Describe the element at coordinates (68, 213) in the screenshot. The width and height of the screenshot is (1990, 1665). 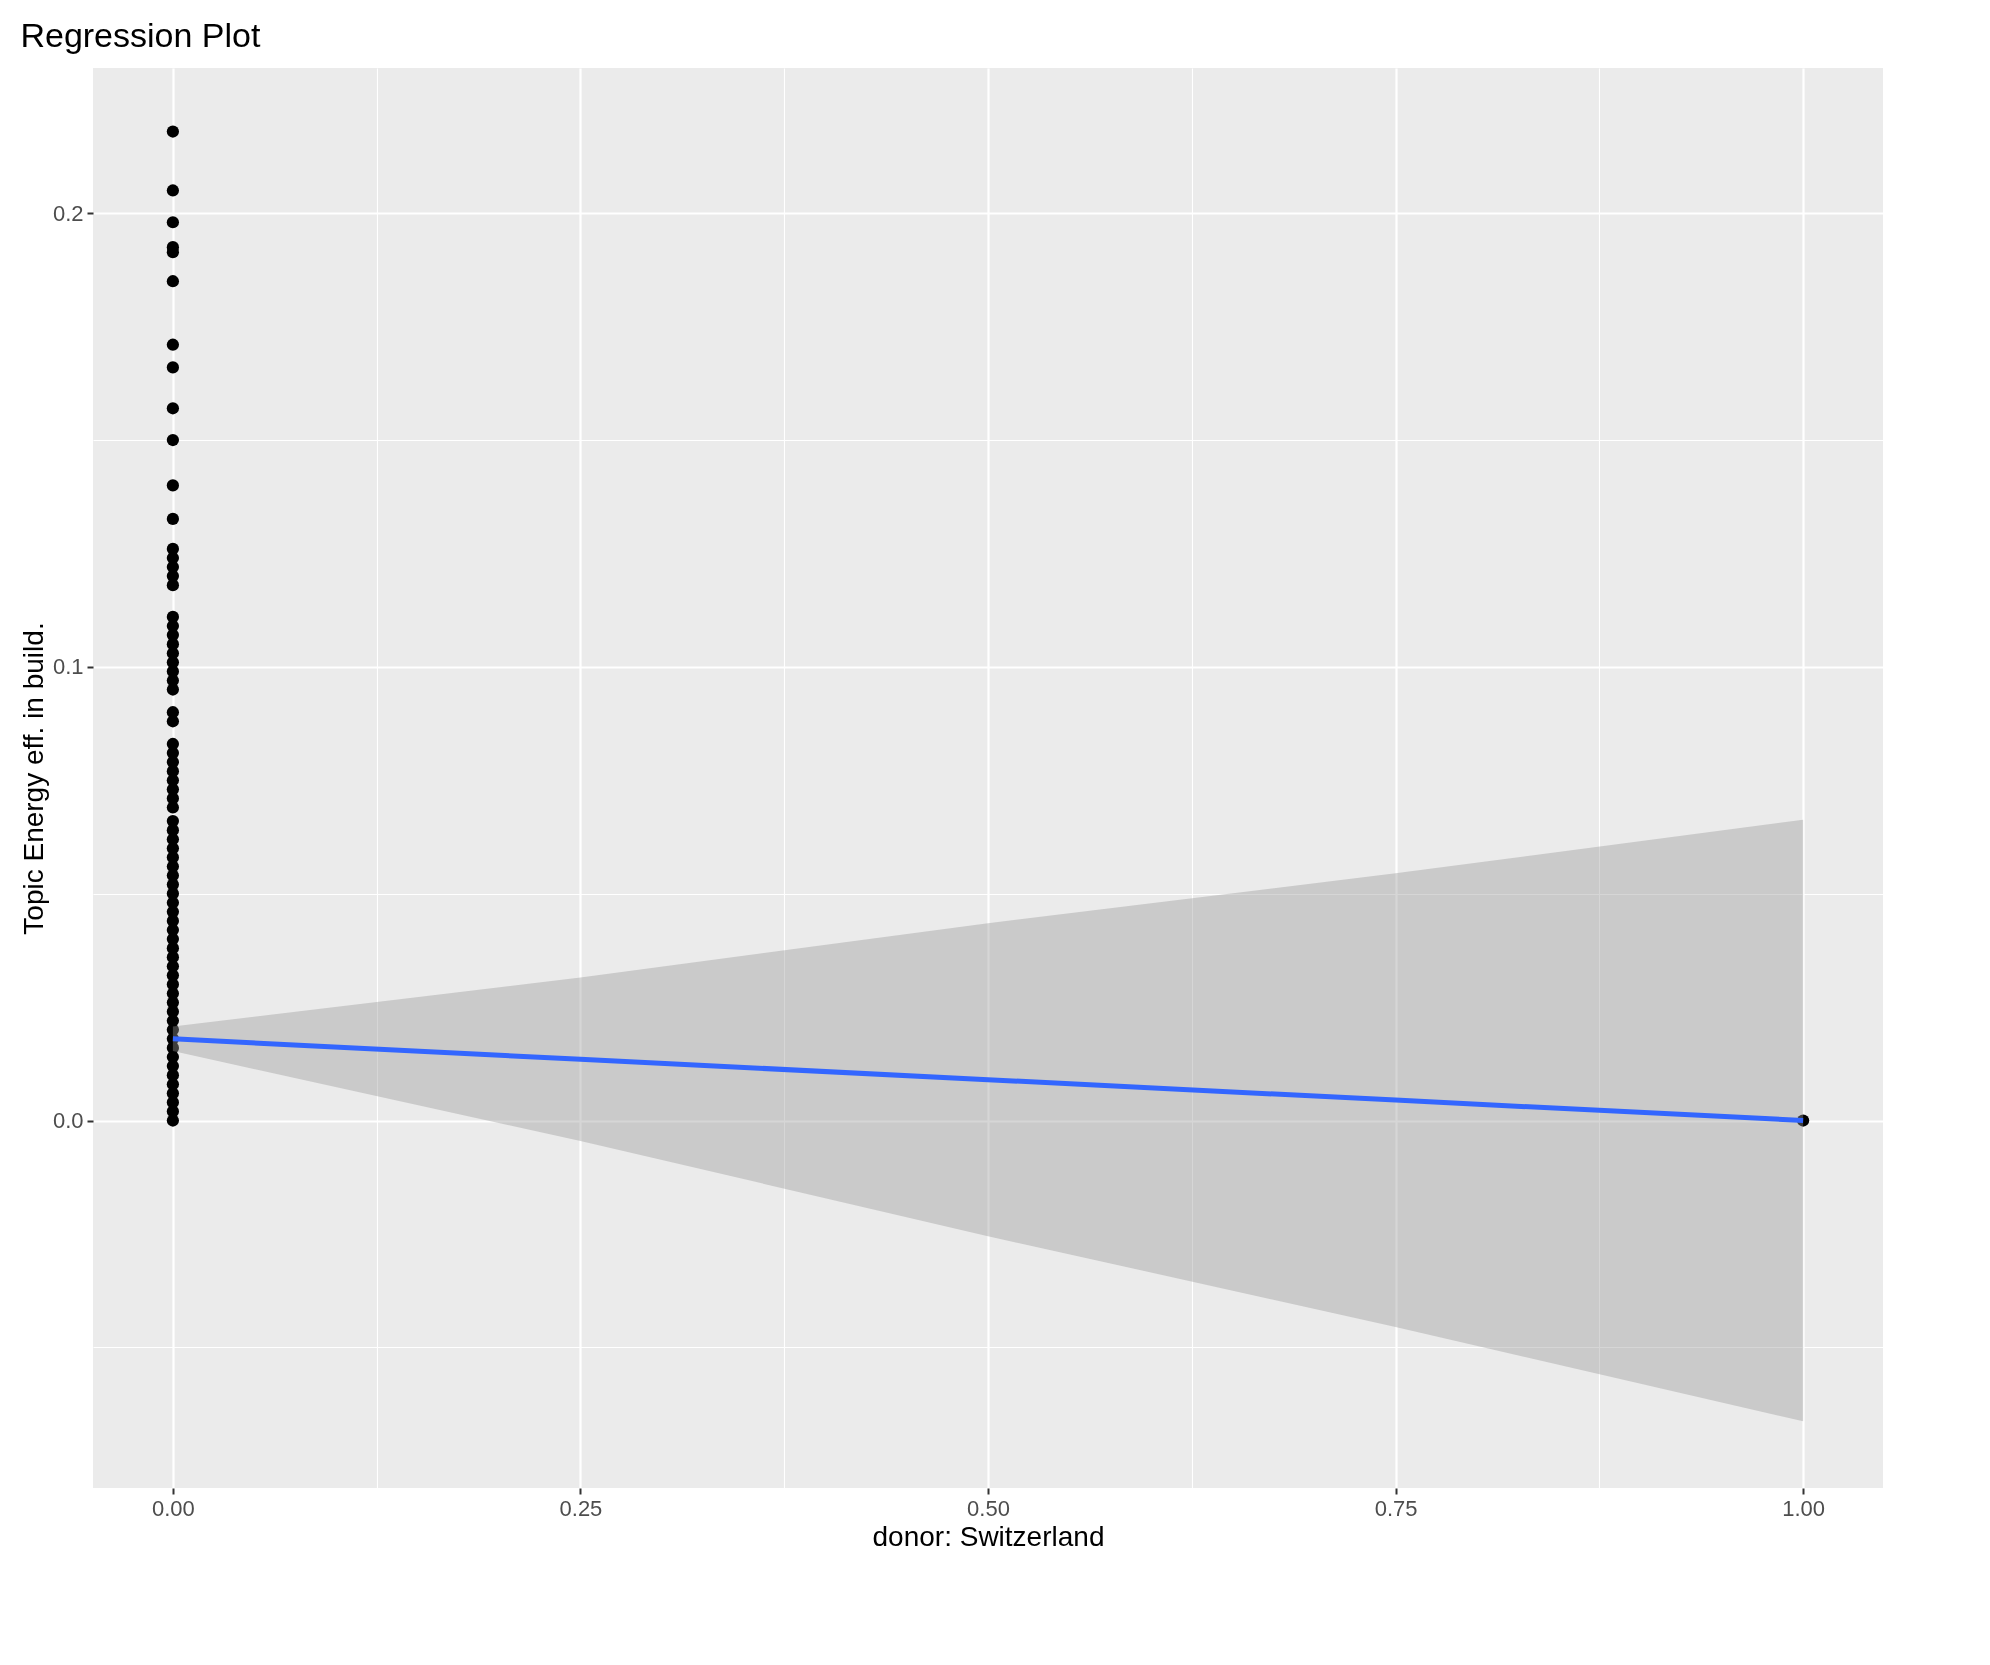
I see `y-tick-label: 0.2` at that location.